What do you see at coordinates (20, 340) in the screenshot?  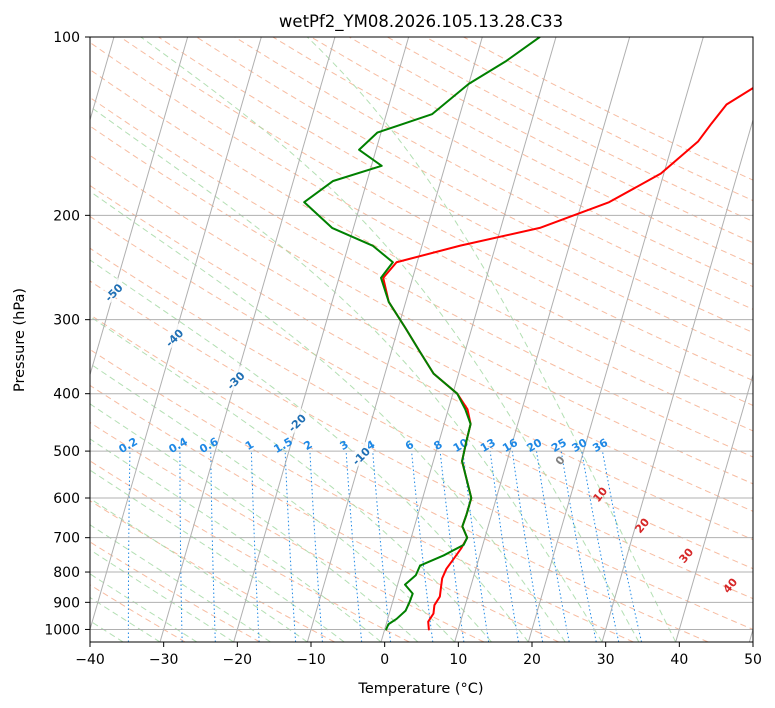 I see `y-axis-label: Pressure (hPa)` at bounding box center [20, 340].